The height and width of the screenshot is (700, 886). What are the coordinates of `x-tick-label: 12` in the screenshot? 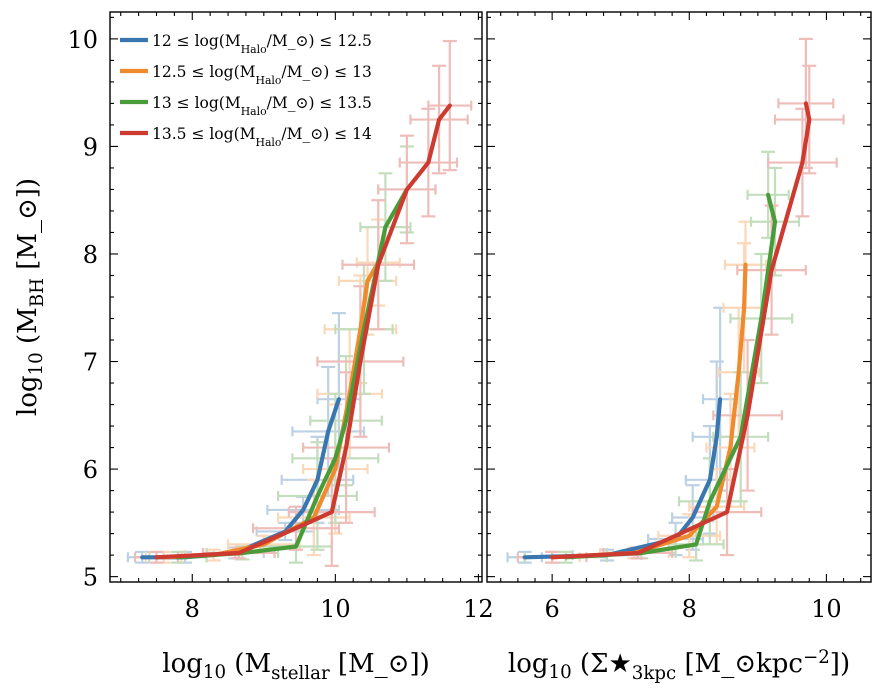 It's located at (478, 609).